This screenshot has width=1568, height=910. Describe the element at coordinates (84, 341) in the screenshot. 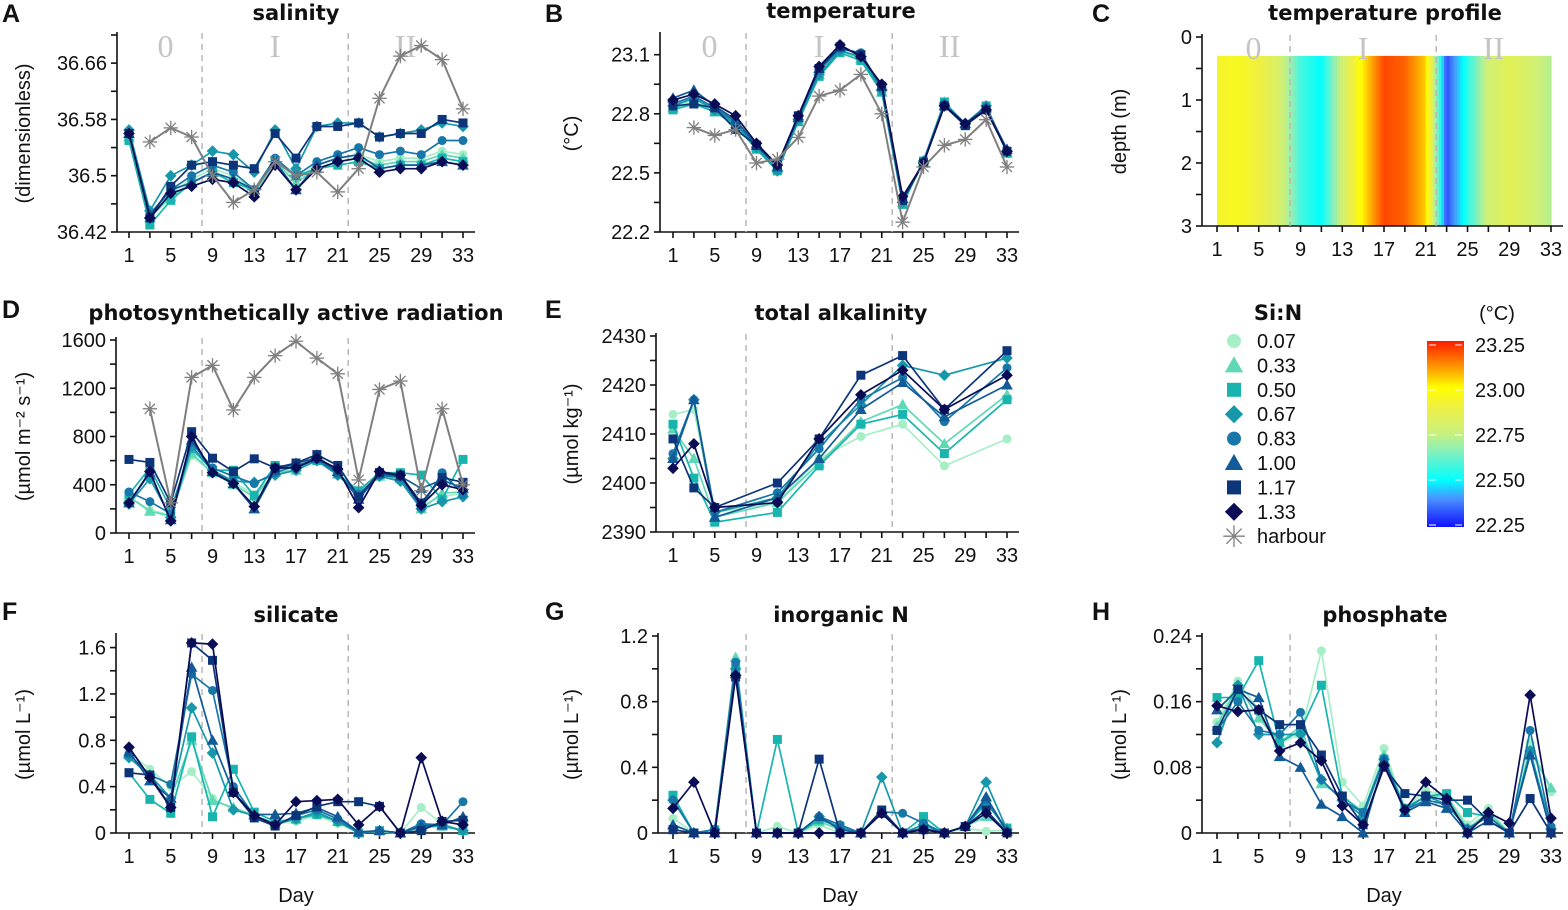

I see `y-tick-label: 1600` at that location.